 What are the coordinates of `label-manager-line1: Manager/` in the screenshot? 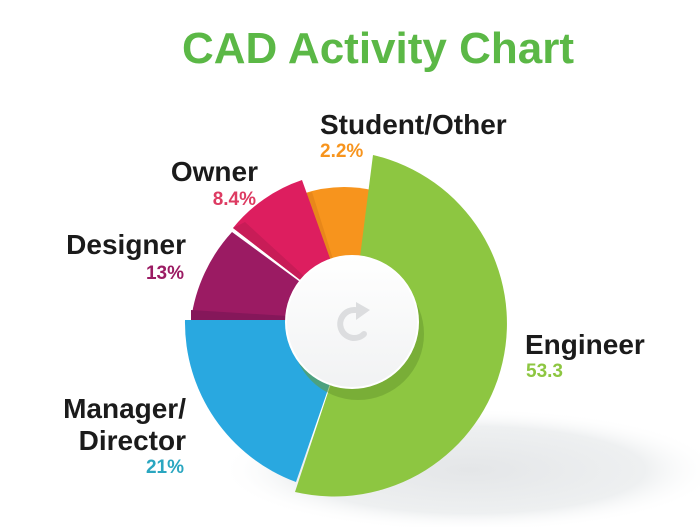 It's located at (124, 408).